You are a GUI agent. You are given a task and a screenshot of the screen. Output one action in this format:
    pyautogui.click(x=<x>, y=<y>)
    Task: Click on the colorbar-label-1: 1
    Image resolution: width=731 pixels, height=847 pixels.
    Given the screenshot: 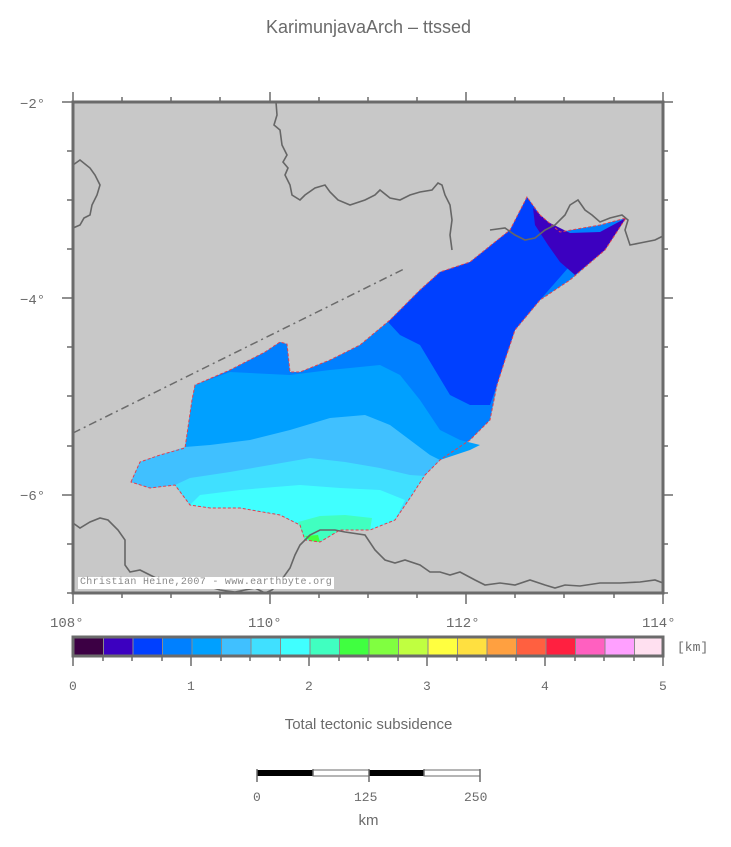 What is the action you would take?
    pyautogui.click(x=191, y=686)
    